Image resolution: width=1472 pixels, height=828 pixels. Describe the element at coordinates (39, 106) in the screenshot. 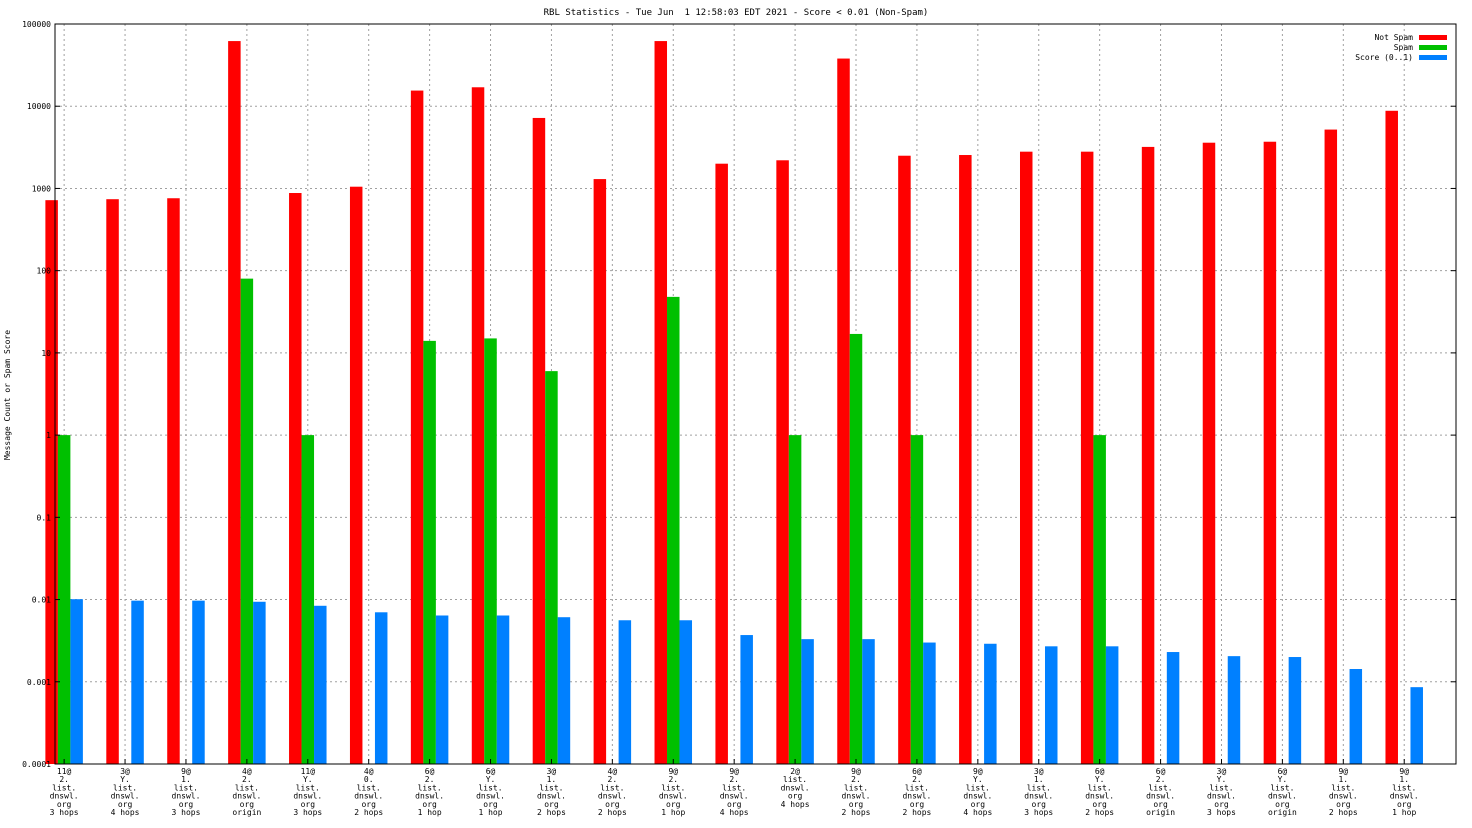

I see `y-tick-label: 10000` at that location.